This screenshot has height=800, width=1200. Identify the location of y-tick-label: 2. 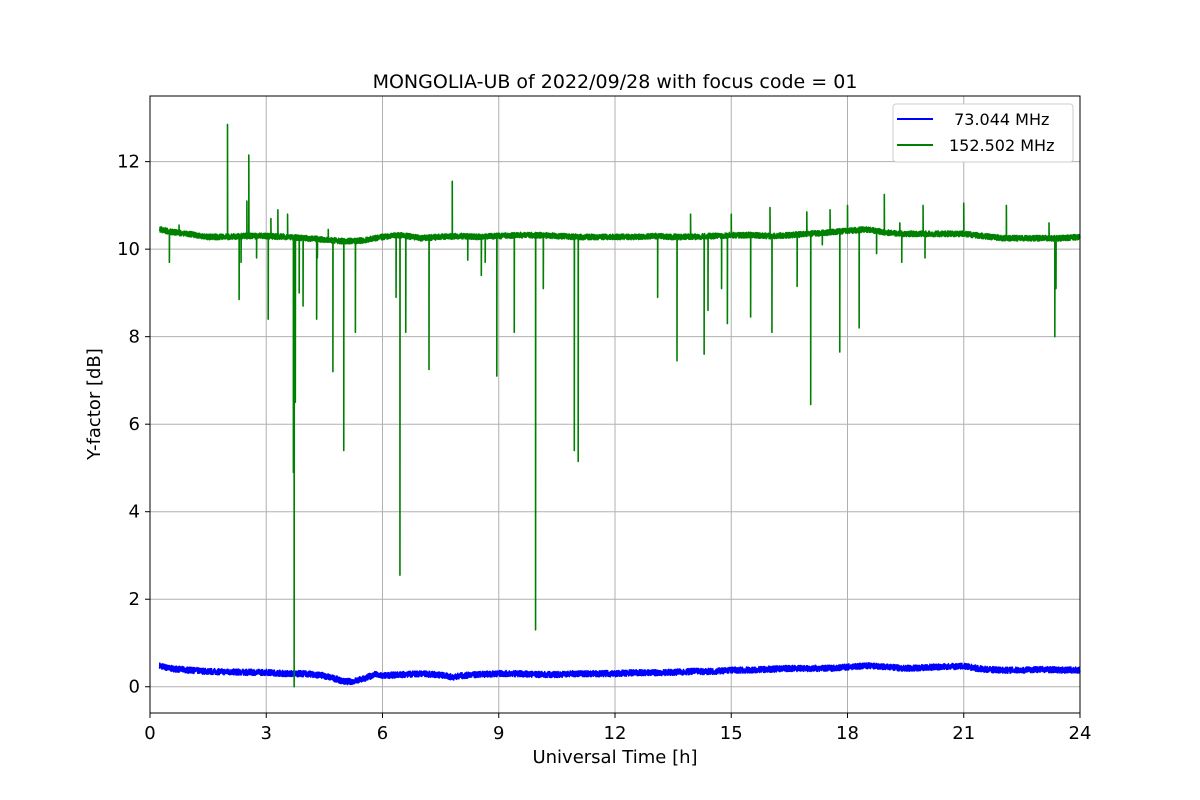
(134, 599).